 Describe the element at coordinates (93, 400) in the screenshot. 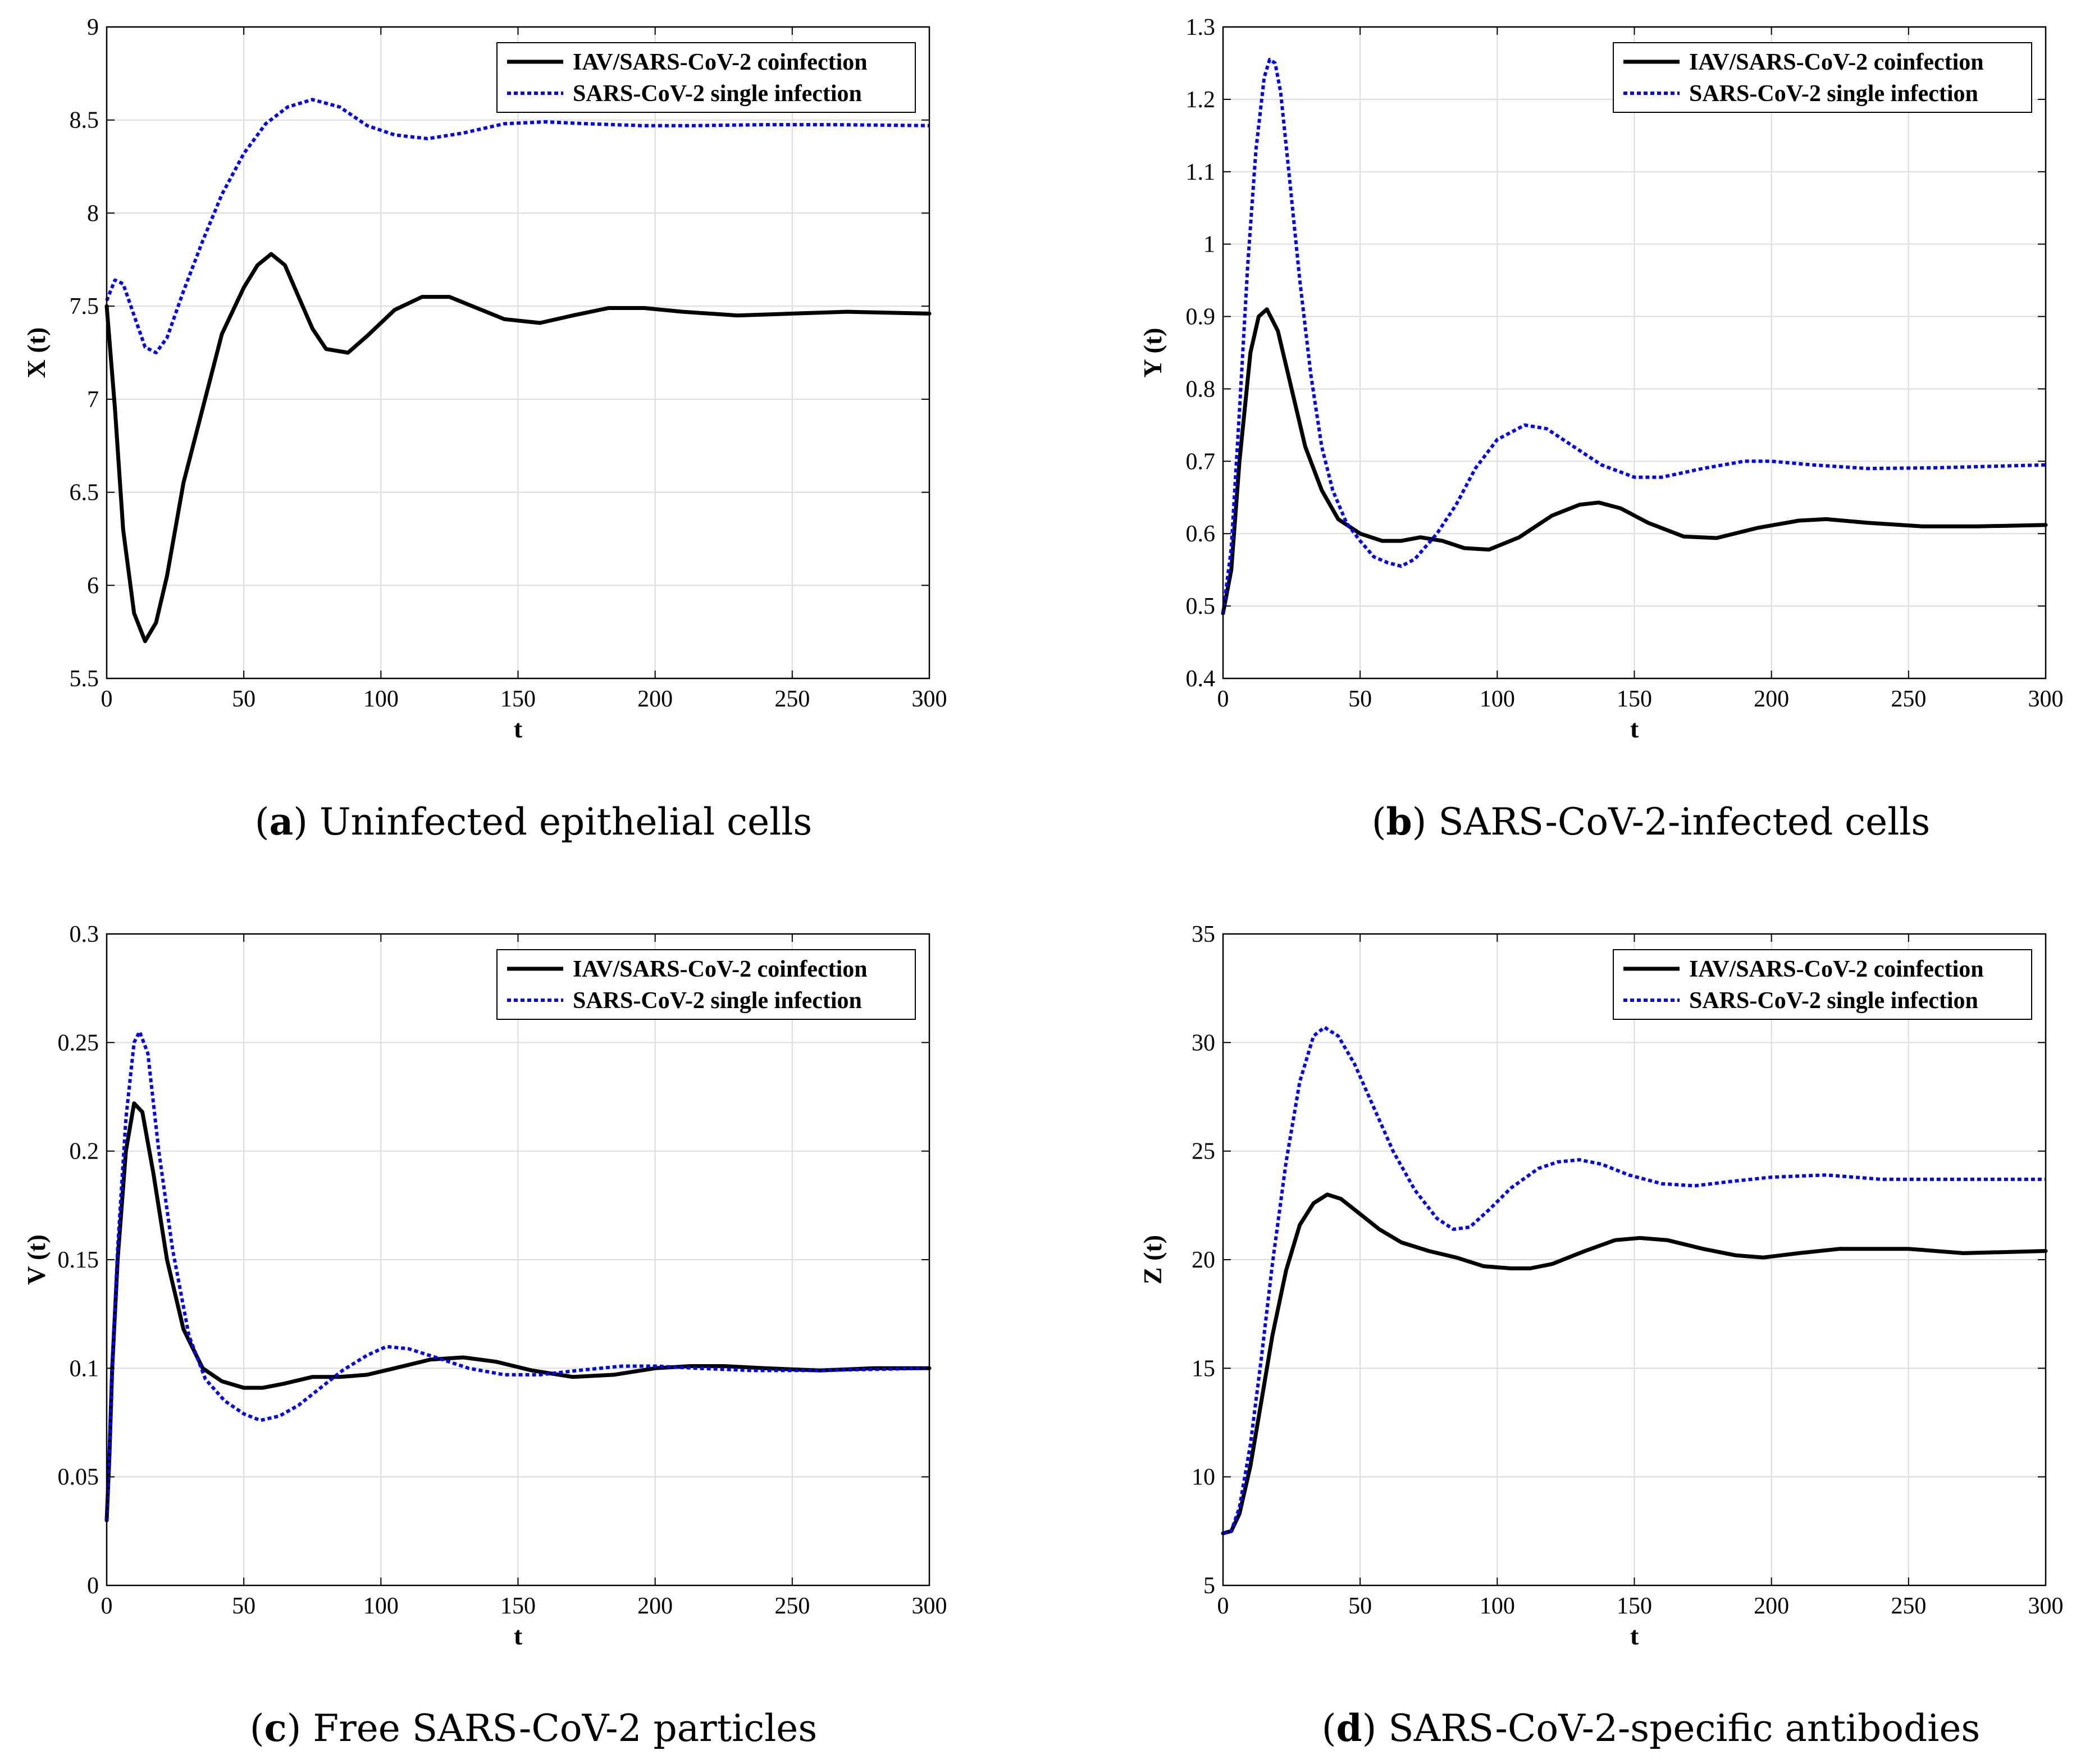

I see `y-tick-label: 7` at that location.